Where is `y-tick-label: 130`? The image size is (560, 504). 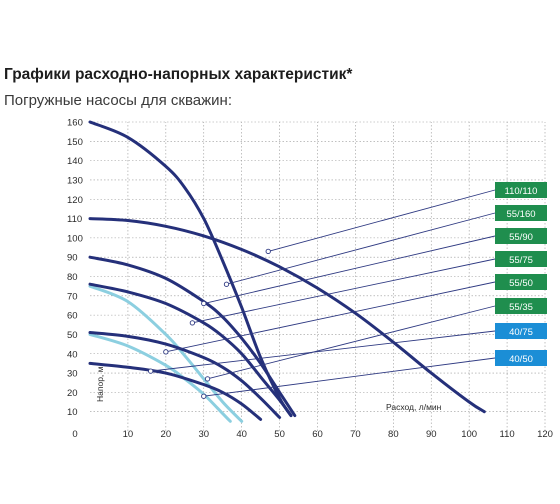 y-tick-label: 130 is located at coordinates (75, 180).